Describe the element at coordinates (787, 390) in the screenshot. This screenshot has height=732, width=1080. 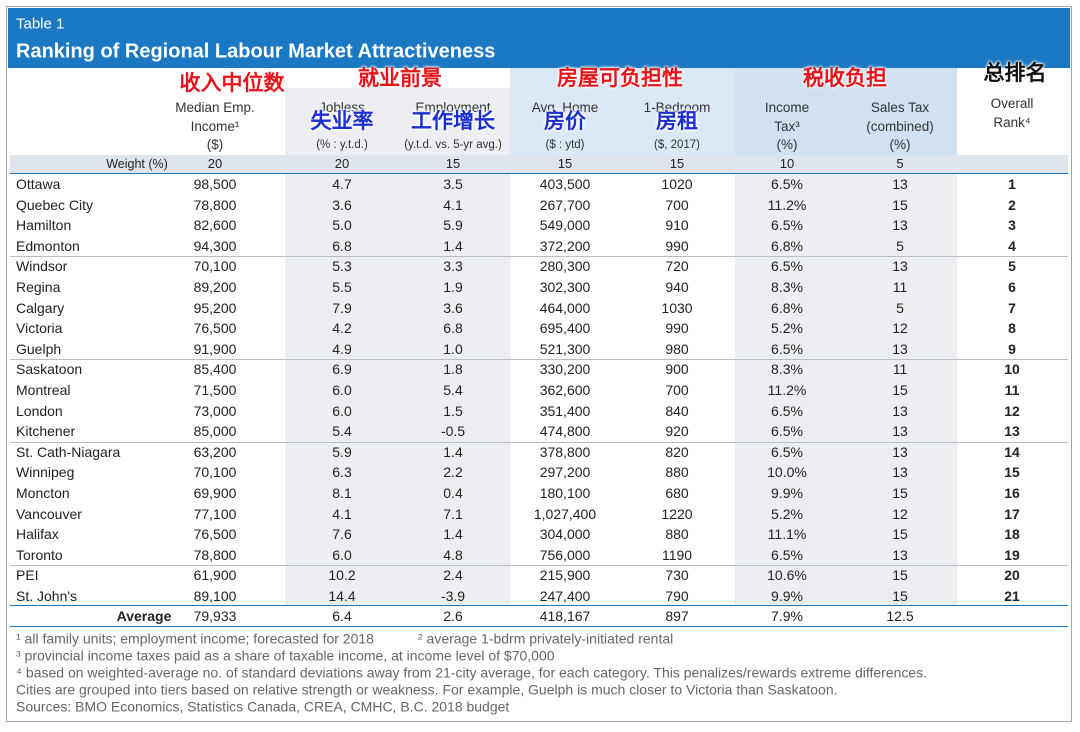
I see `cell: 11.2%` at that location.